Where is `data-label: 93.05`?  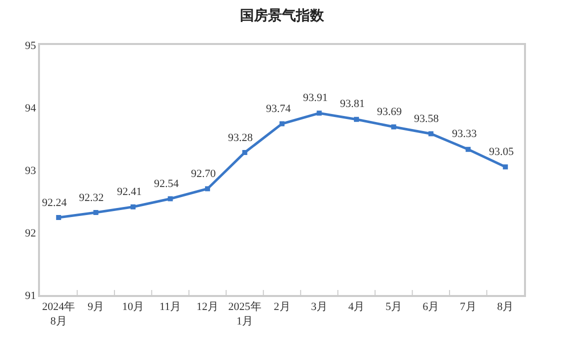
data-label: 93.05 is located at coordinates (501, 152).